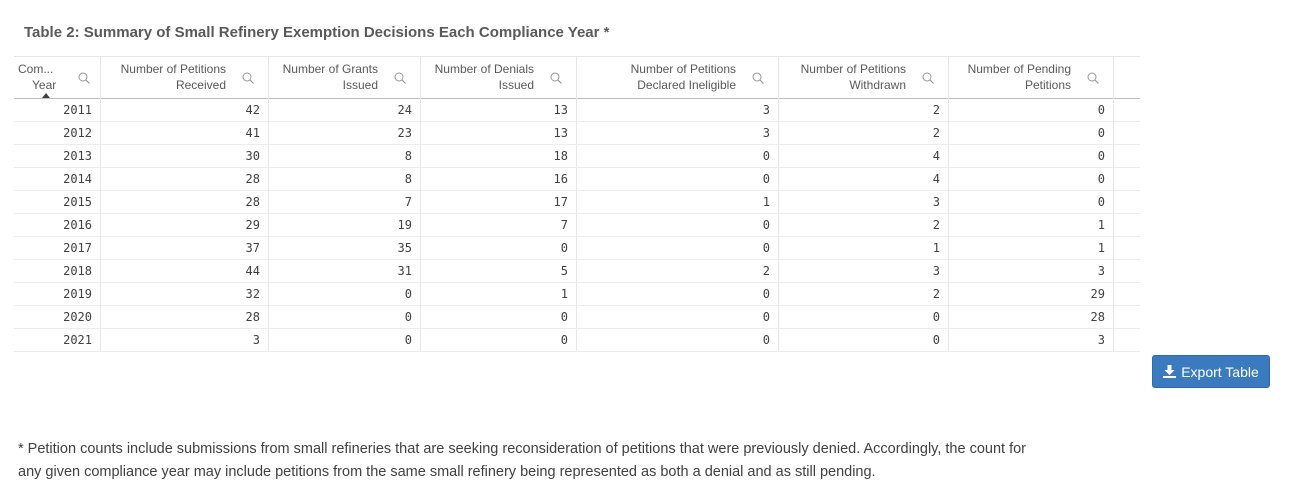 The height and width of the screenshot is (484, 1304). What do you see at coordinates (77, 110) in the screenshot?
I see `table-cell: 2011` at bounding box center [77, 110].